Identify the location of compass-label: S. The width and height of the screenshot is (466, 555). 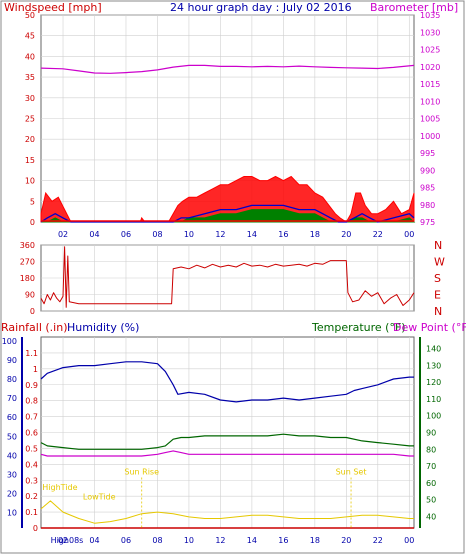
(437, 278).